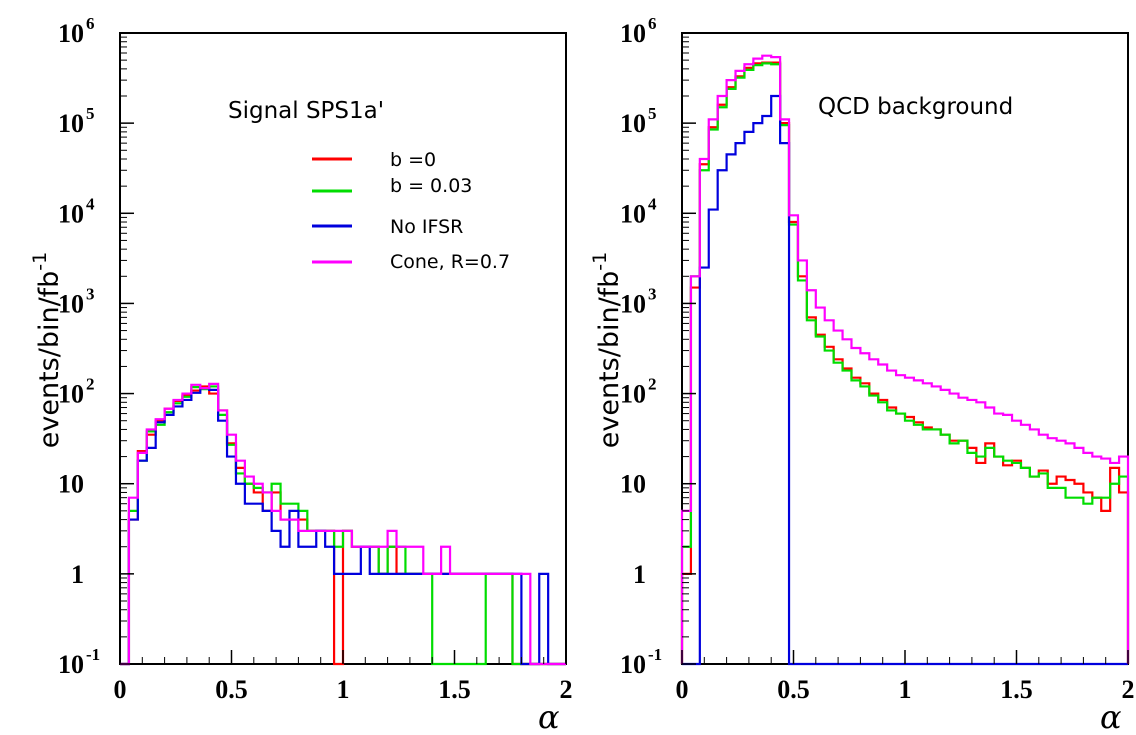 This screenshot has width=1136, height=735. I want to click on left-y-axis-title: events/bin/fb-1, so click(47, 350).